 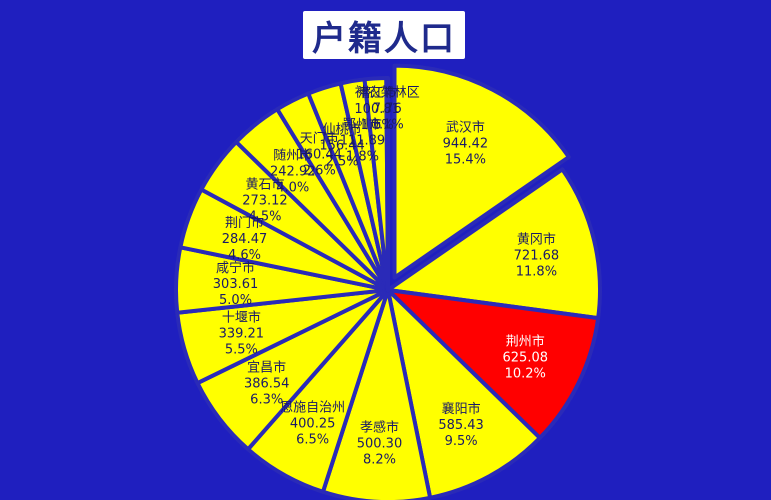 I want to click on slice-value: 160.44, so click(x=319, y=155).